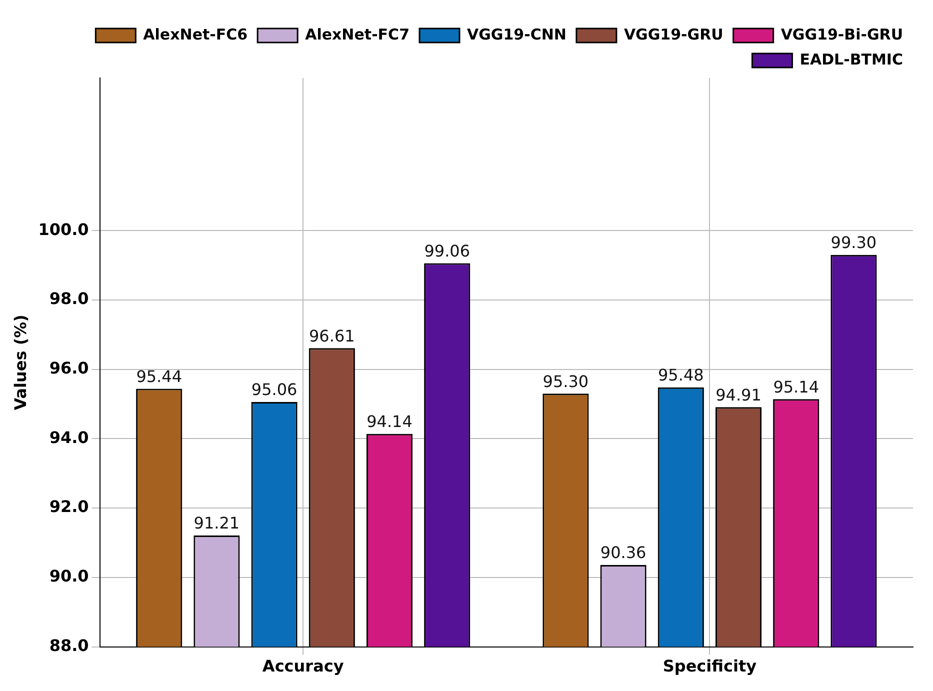 Image resolution: width=933 pixels, height=691 pixels. Describe the element at coordinates (623, 552) in the screenshot. I see `data-label: 90.36` at that location.